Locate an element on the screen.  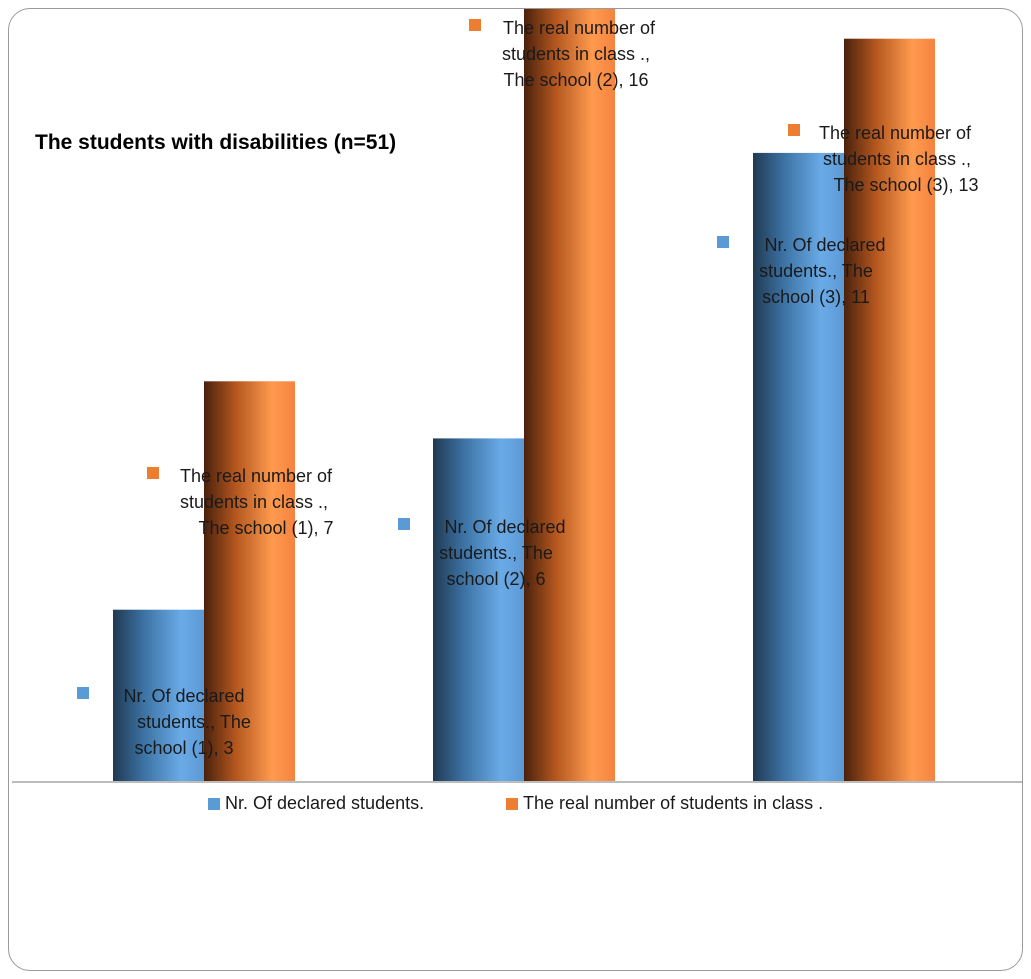
data-label-line: The school (3), 13 is located at coordinates (905, 185).